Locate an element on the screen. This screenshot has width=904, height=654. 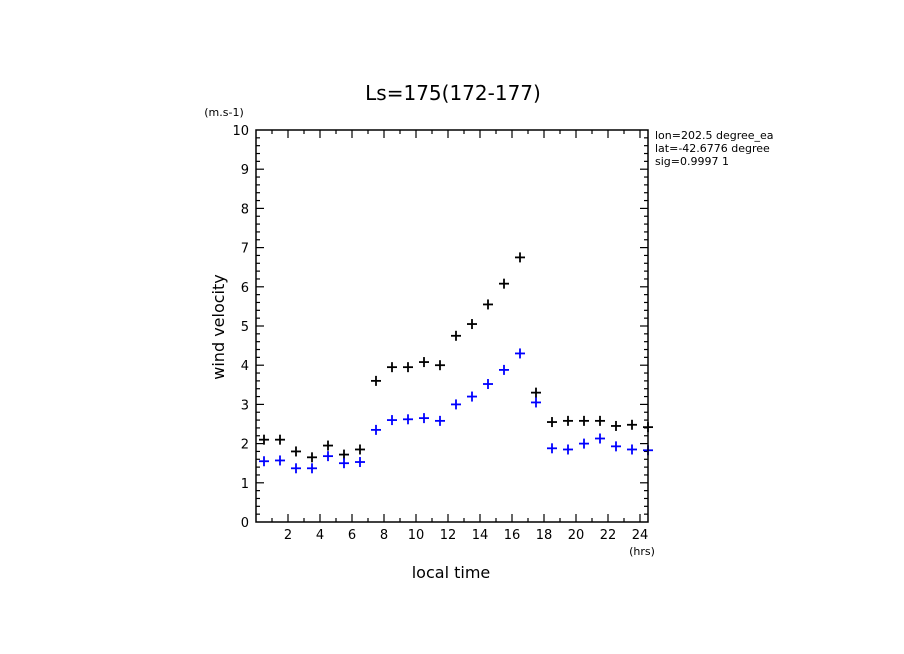
y-tick-label: 3 is located at coordinates (245, 405).